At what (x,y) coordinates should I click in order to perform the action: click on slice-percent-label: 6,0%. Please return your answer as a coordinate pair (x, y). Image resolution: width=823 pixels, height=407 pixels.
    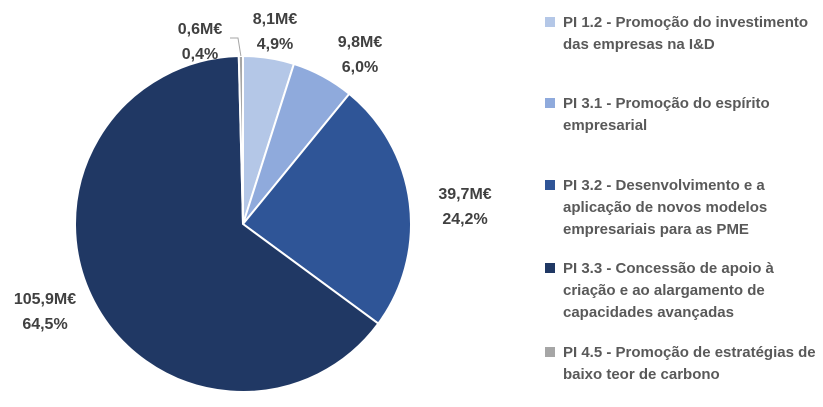
    Looking at the image, I should click on (360, 67).